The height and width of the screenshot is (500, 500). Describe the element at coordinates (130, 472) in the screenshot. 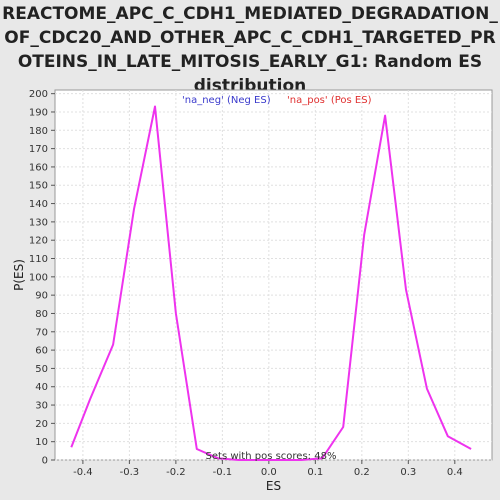

I see `x-tick-label: -0.3` at that location.